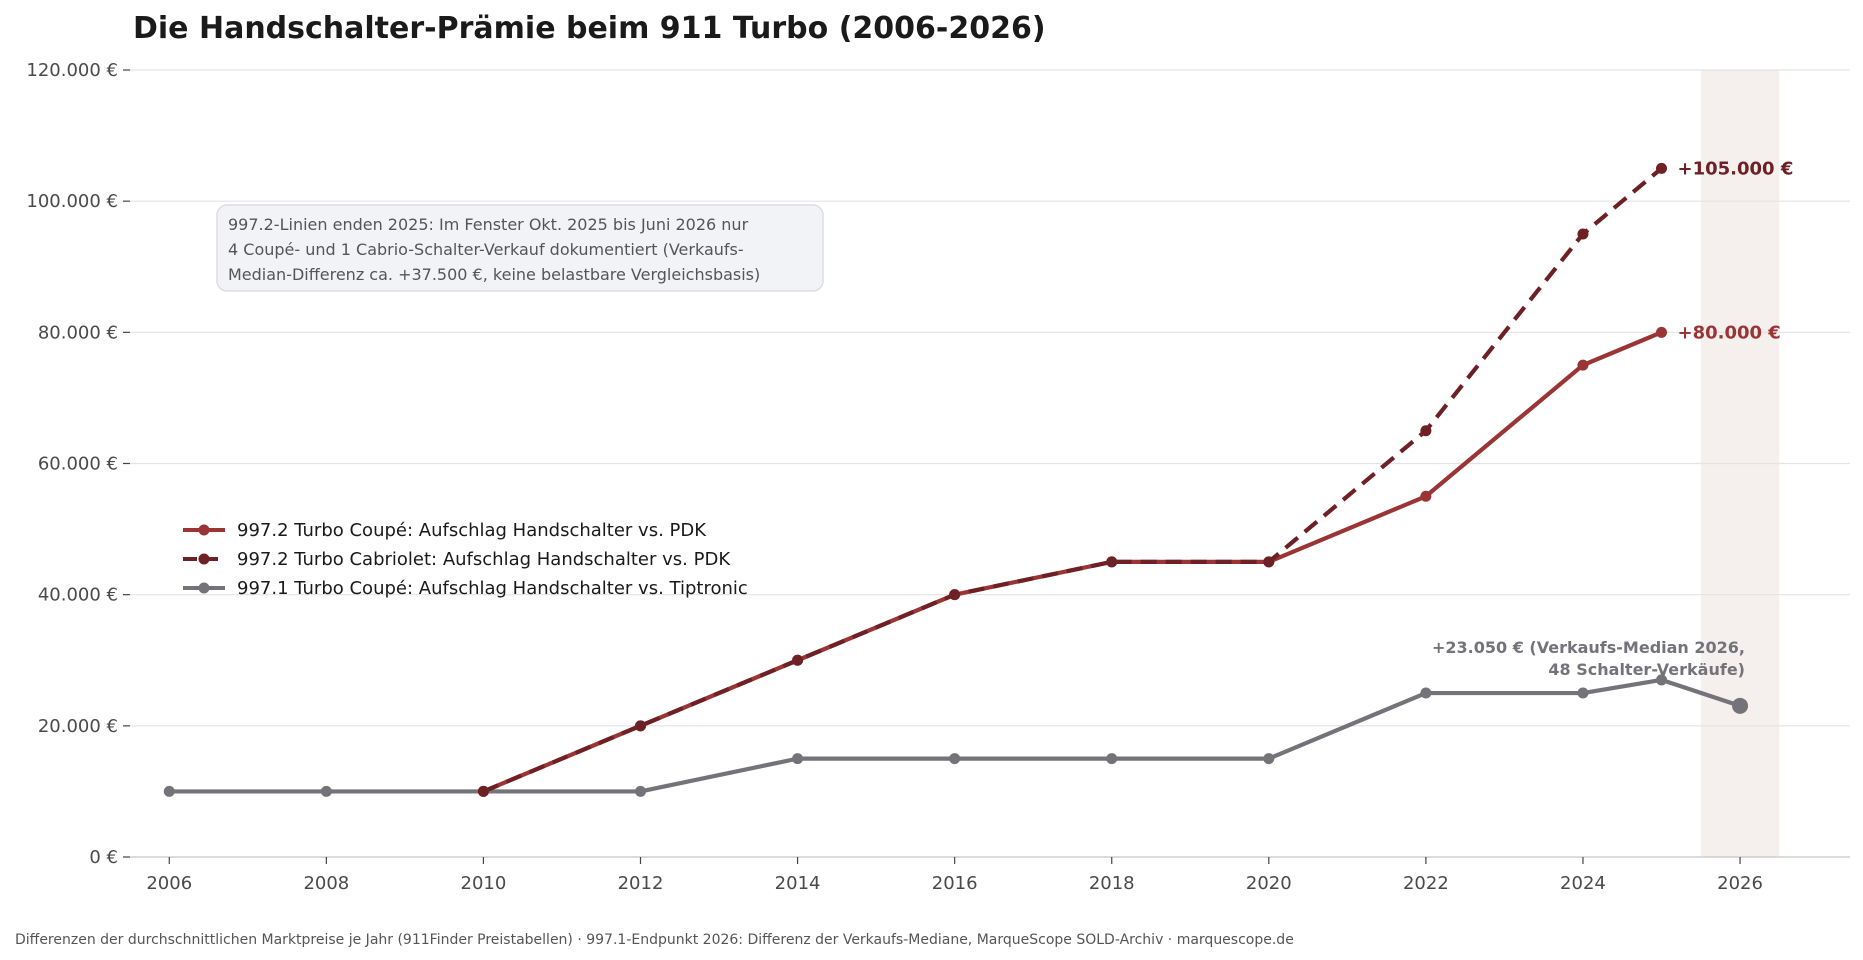 This screenshot has width=1863, height=960. Describe the element at coordinates (1583, 883) in the screenshot. I see `x-tick-label: 2024` at that location.